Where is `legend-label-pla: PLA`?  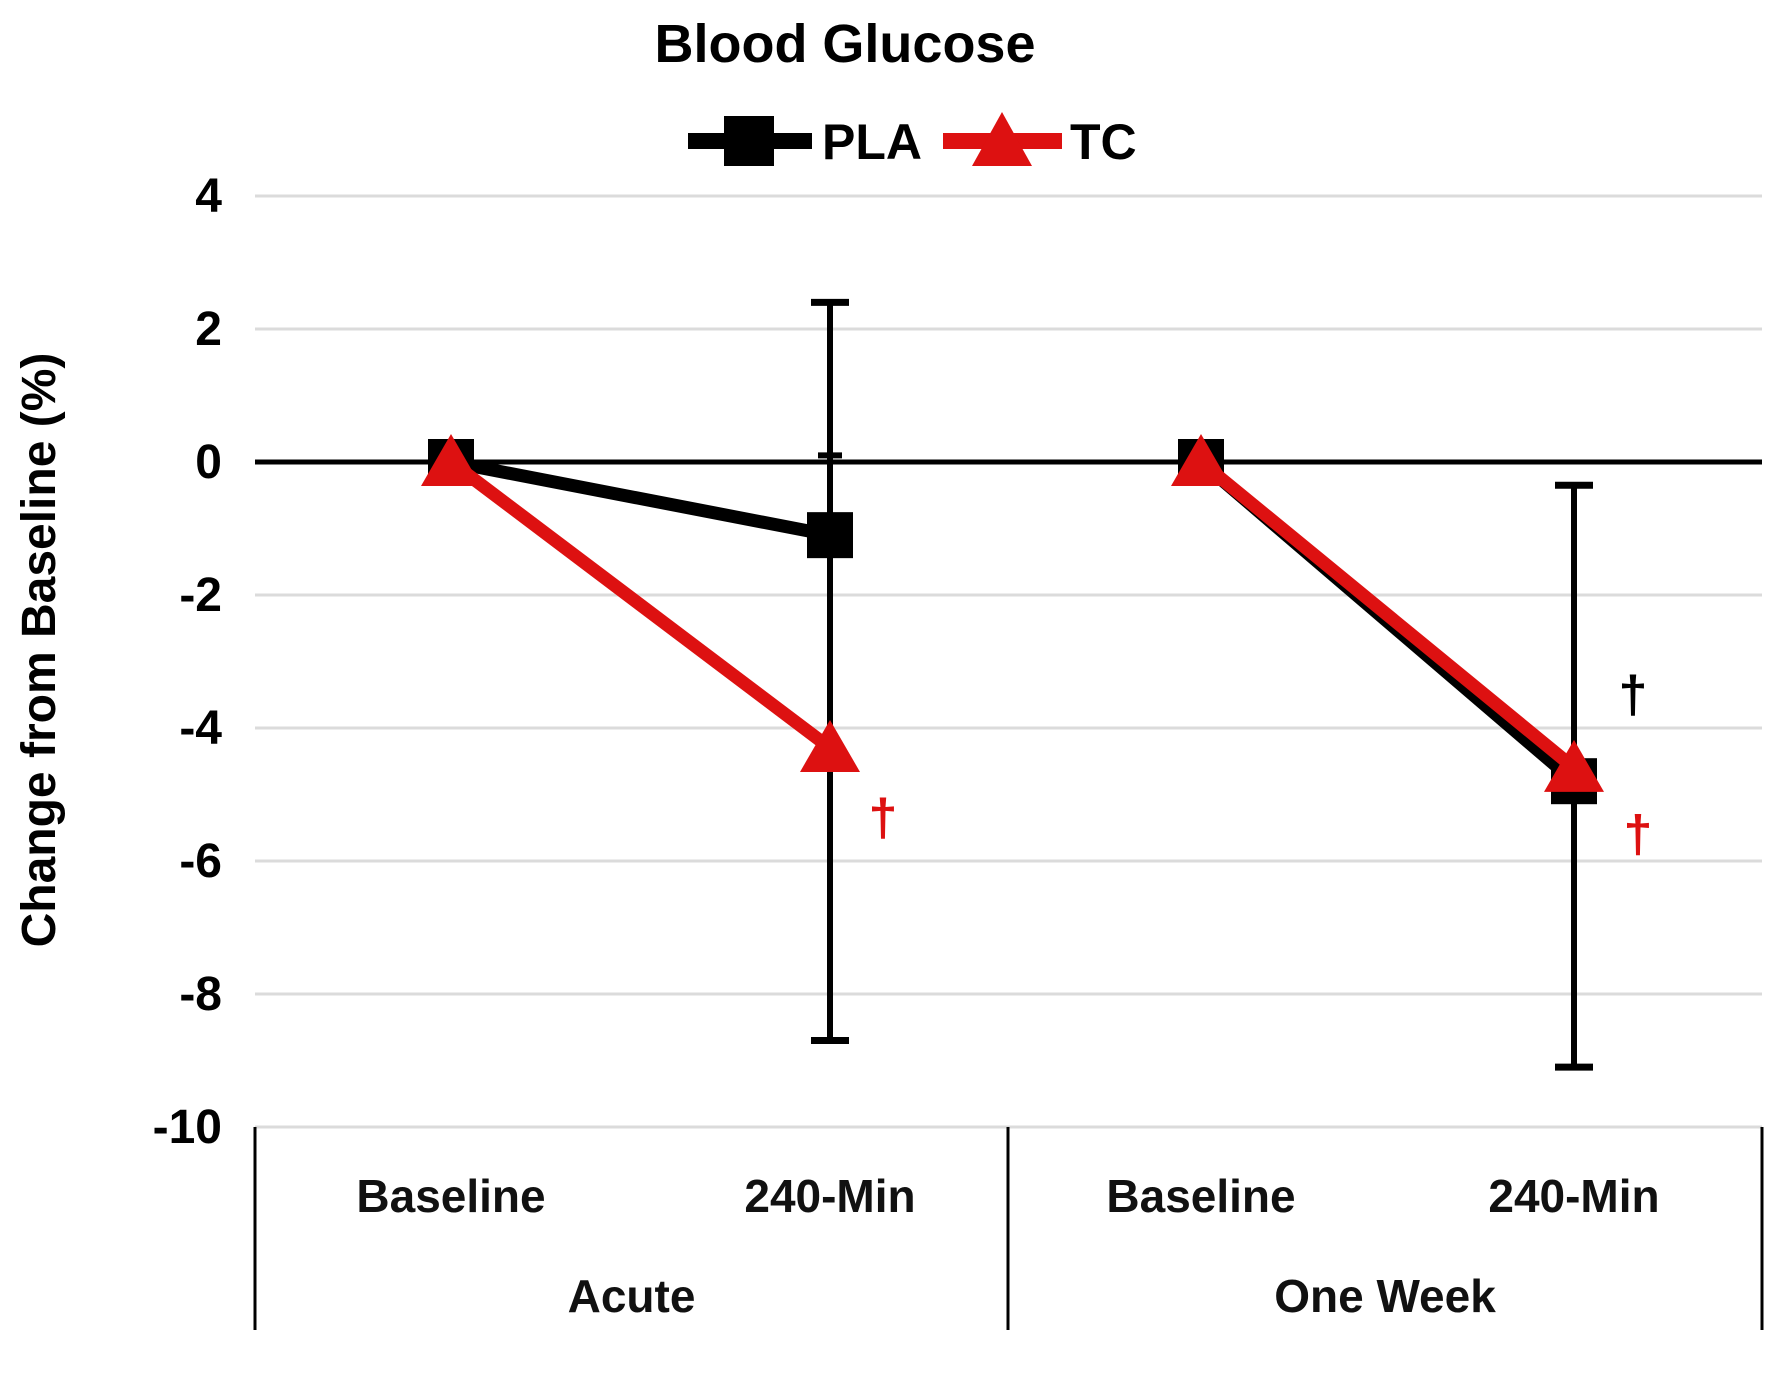 legend-label-pla: PLA is located at coordinates (872, 142).